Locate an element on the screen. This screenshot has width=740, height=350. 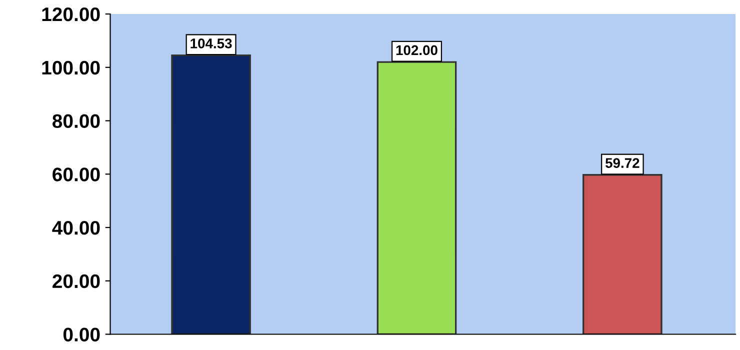
y-tick-label: 60.00 is located at coordinates (76, 175).